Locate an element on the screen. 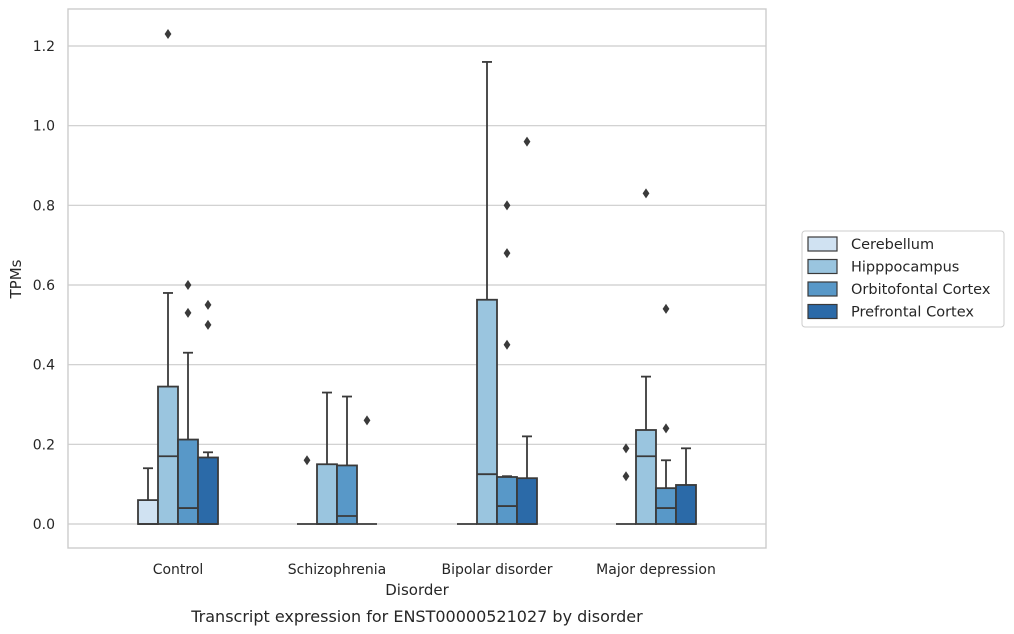 The image size is (1014, 634). y-axis-title: TPMs is located at coordinates (16, 279).